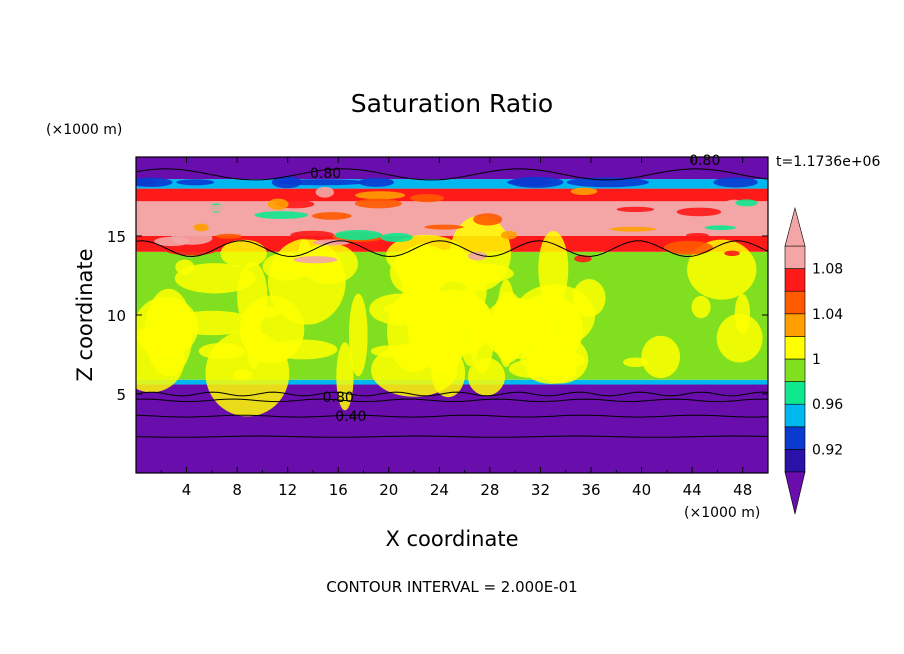 The width and height of the screenshot is (904, 654). I want to click on x-tick-label: 40, so click(641, 490).